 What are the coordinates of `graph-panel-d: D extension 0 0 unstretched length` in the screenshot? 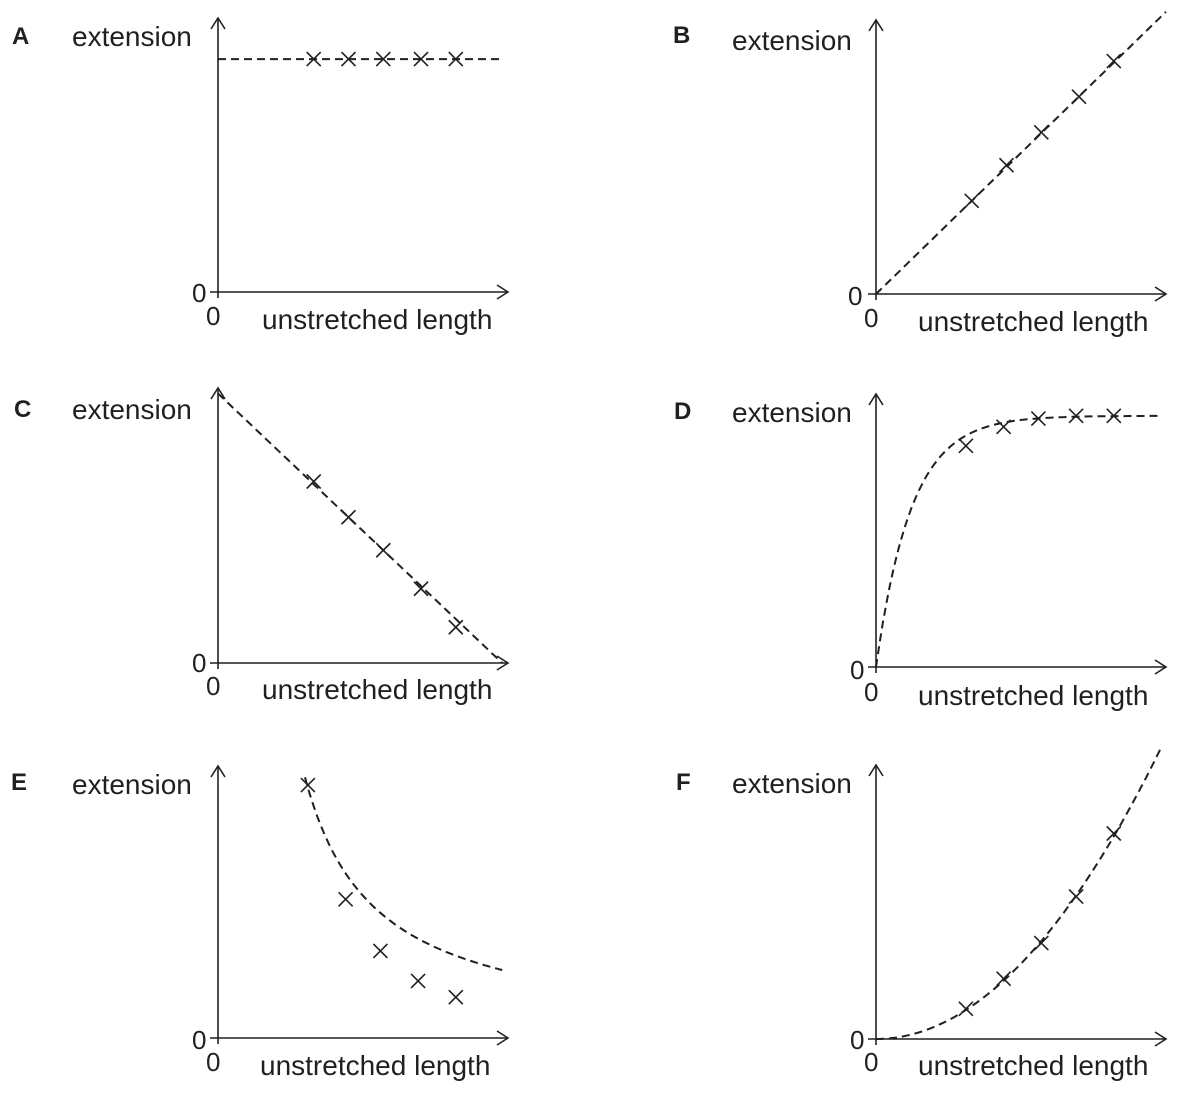 It's located at (920, 554).